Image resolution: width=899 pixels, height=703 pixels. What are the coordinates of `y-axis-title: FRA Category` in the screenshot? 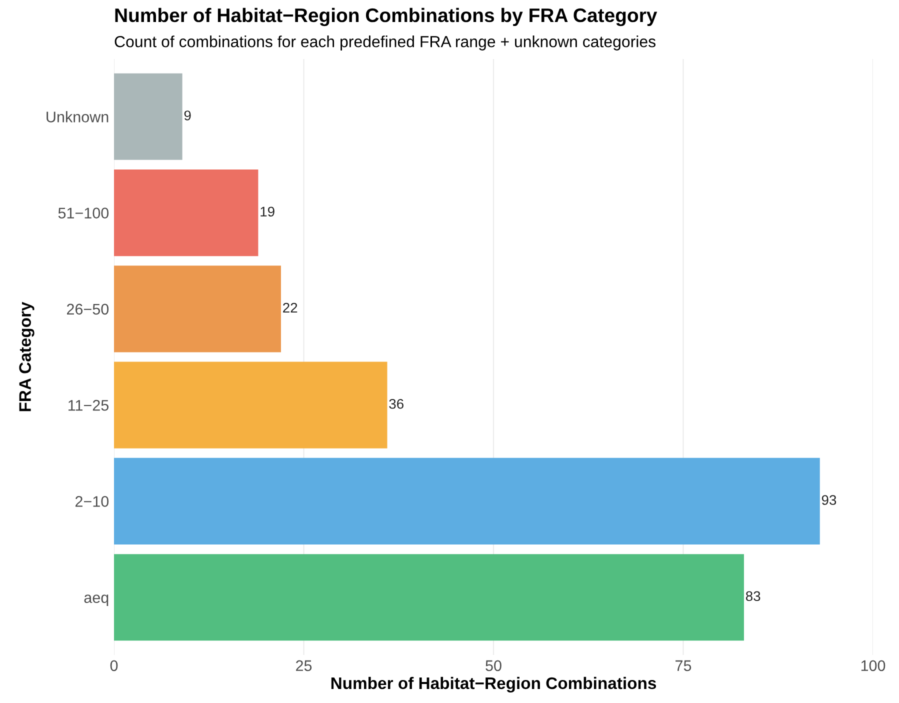 It's located at (26, 357).